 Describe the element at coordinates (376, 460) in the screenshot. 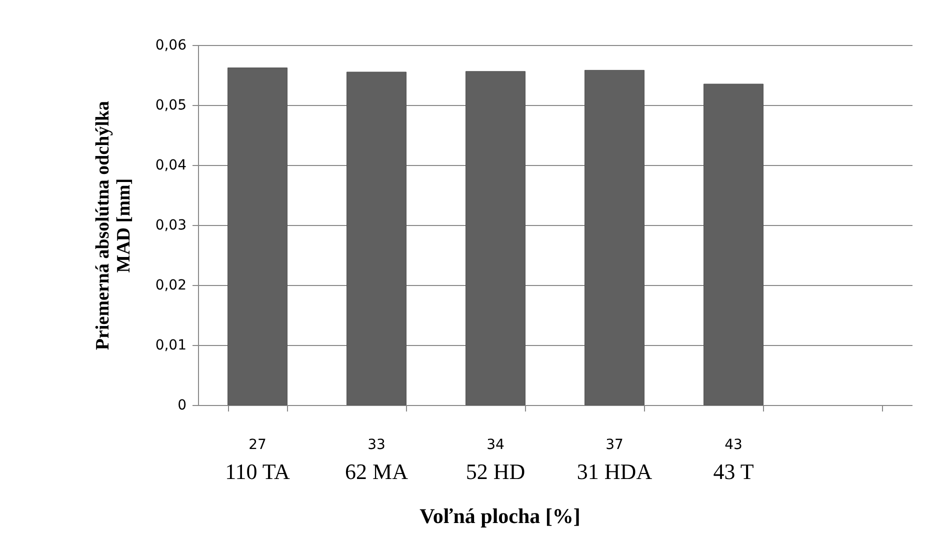

I see `category-label: 33 62 MA` at that location.